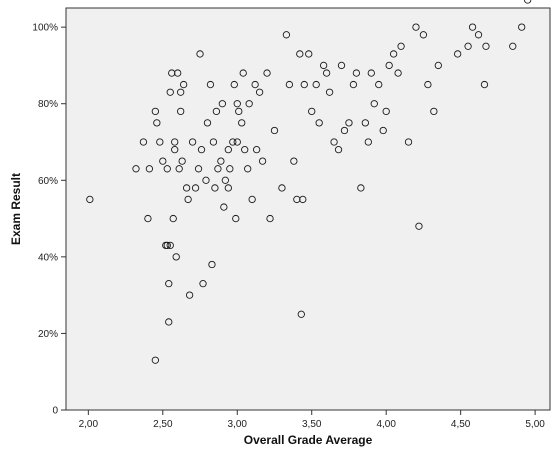  What do you see at coordinates (48, 181) in the screenshot?
I see `y-tick-label: 60%` at bounding box center [48, 181].